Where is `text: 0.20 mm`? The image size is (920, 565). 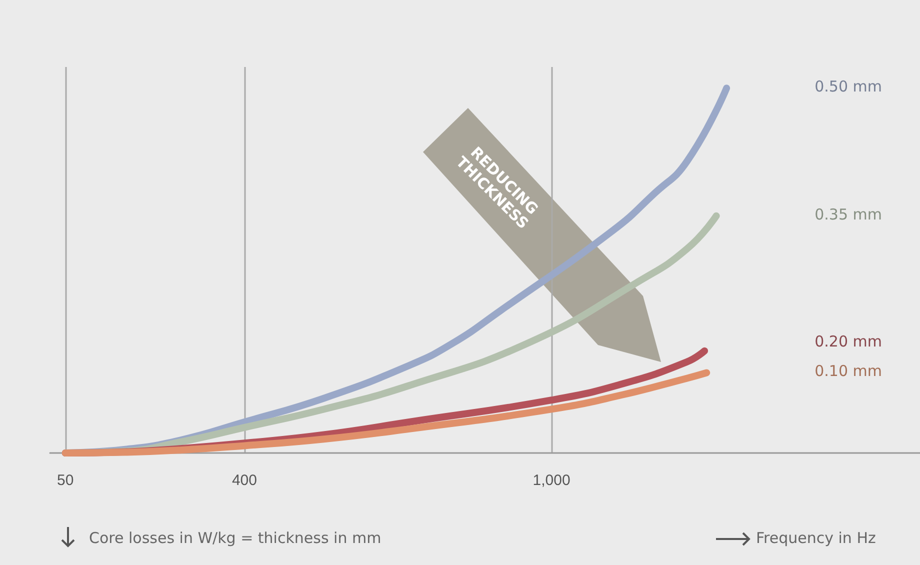 text: 0.20 mm is located at coordinates (848, 341).